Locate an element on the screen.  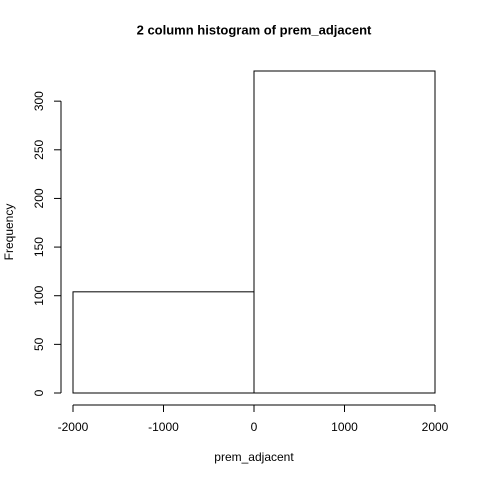
y-tick-label: 150 is located at coordinates (39, 247).